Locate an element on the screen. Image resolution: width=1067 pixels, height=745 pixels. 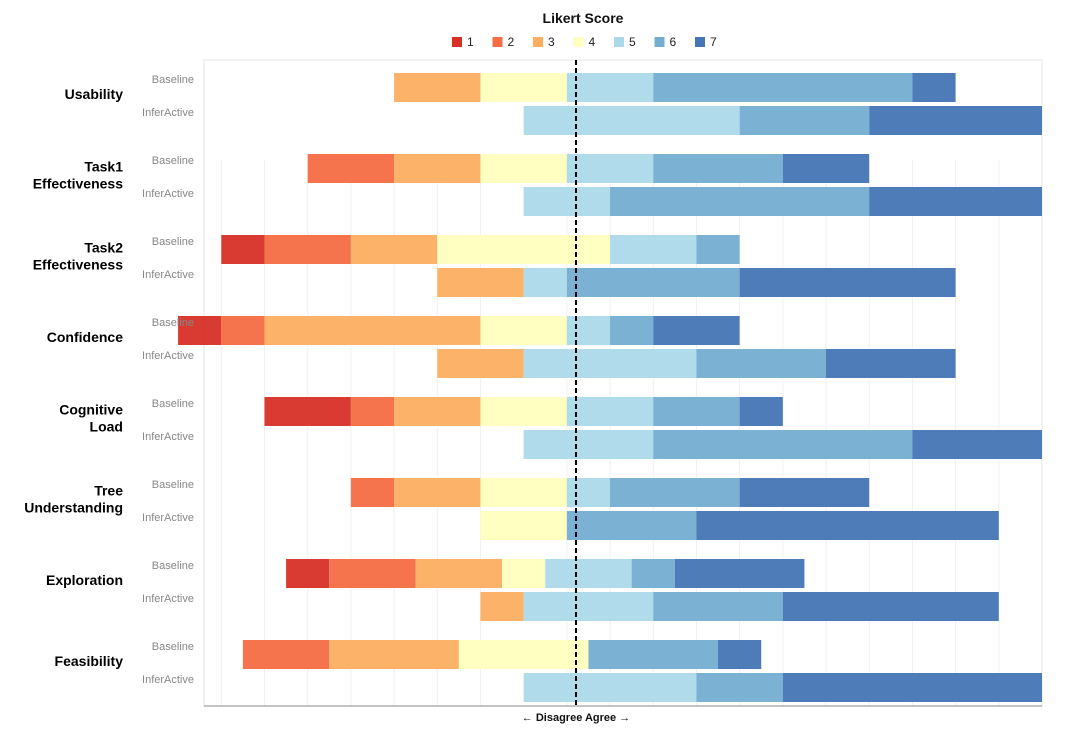
category-label: Tree Understanding is located at coordinates (73, 499).